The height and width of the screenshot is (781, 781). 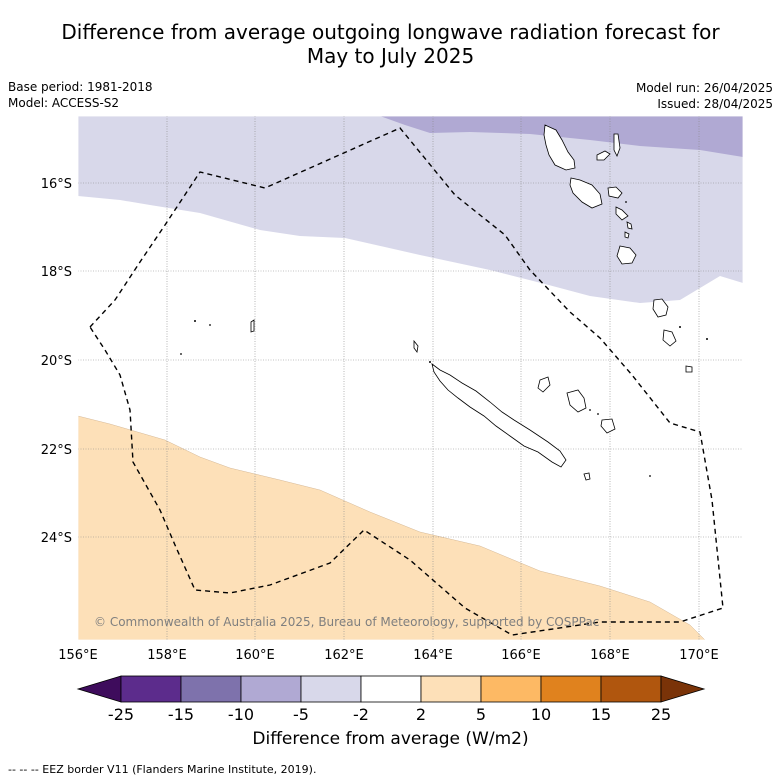 What do you see at coordinates (361, 714) in the screenshot?
I see `colorbar-tick: -2` at bounding box center [361, 714].